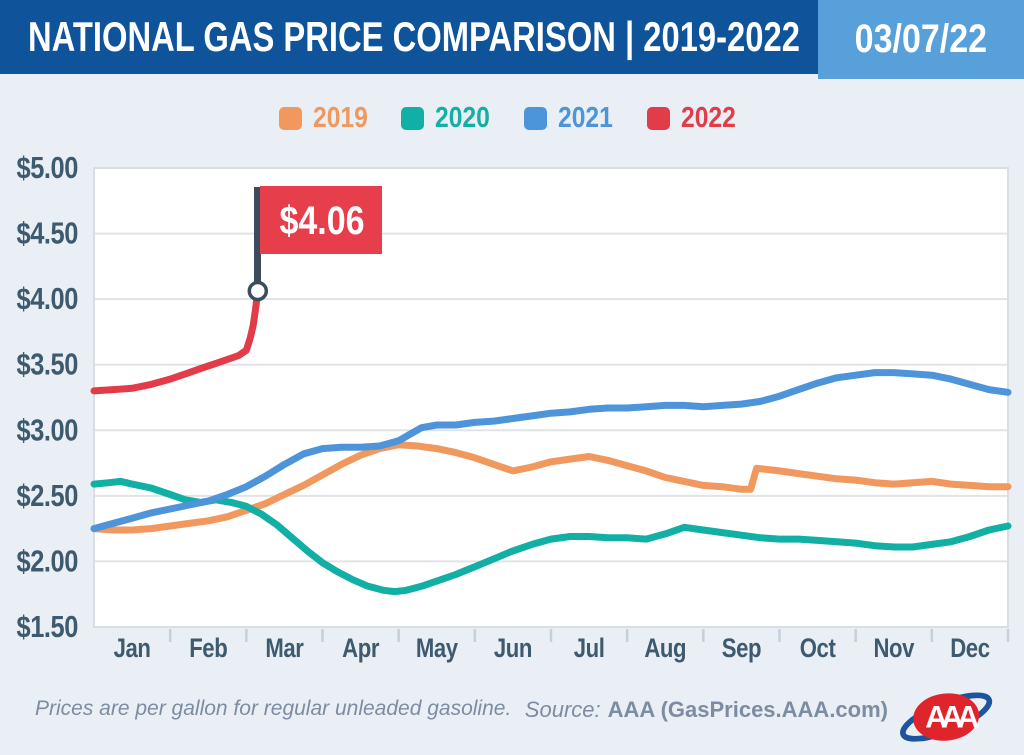 The image size is (1024, 755). I want to click on legend-item-2021: 2021, so click(573, 118).